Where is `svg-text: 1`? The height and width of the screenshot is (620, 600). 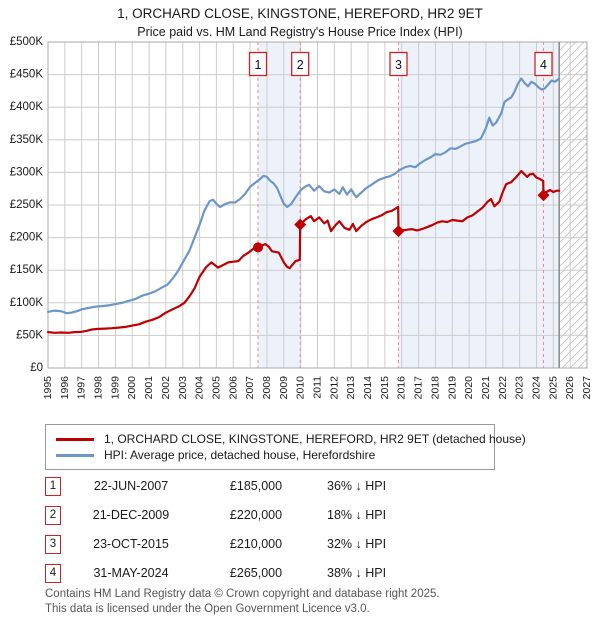 svg-text: 1 is located at coordinates (258, 65).